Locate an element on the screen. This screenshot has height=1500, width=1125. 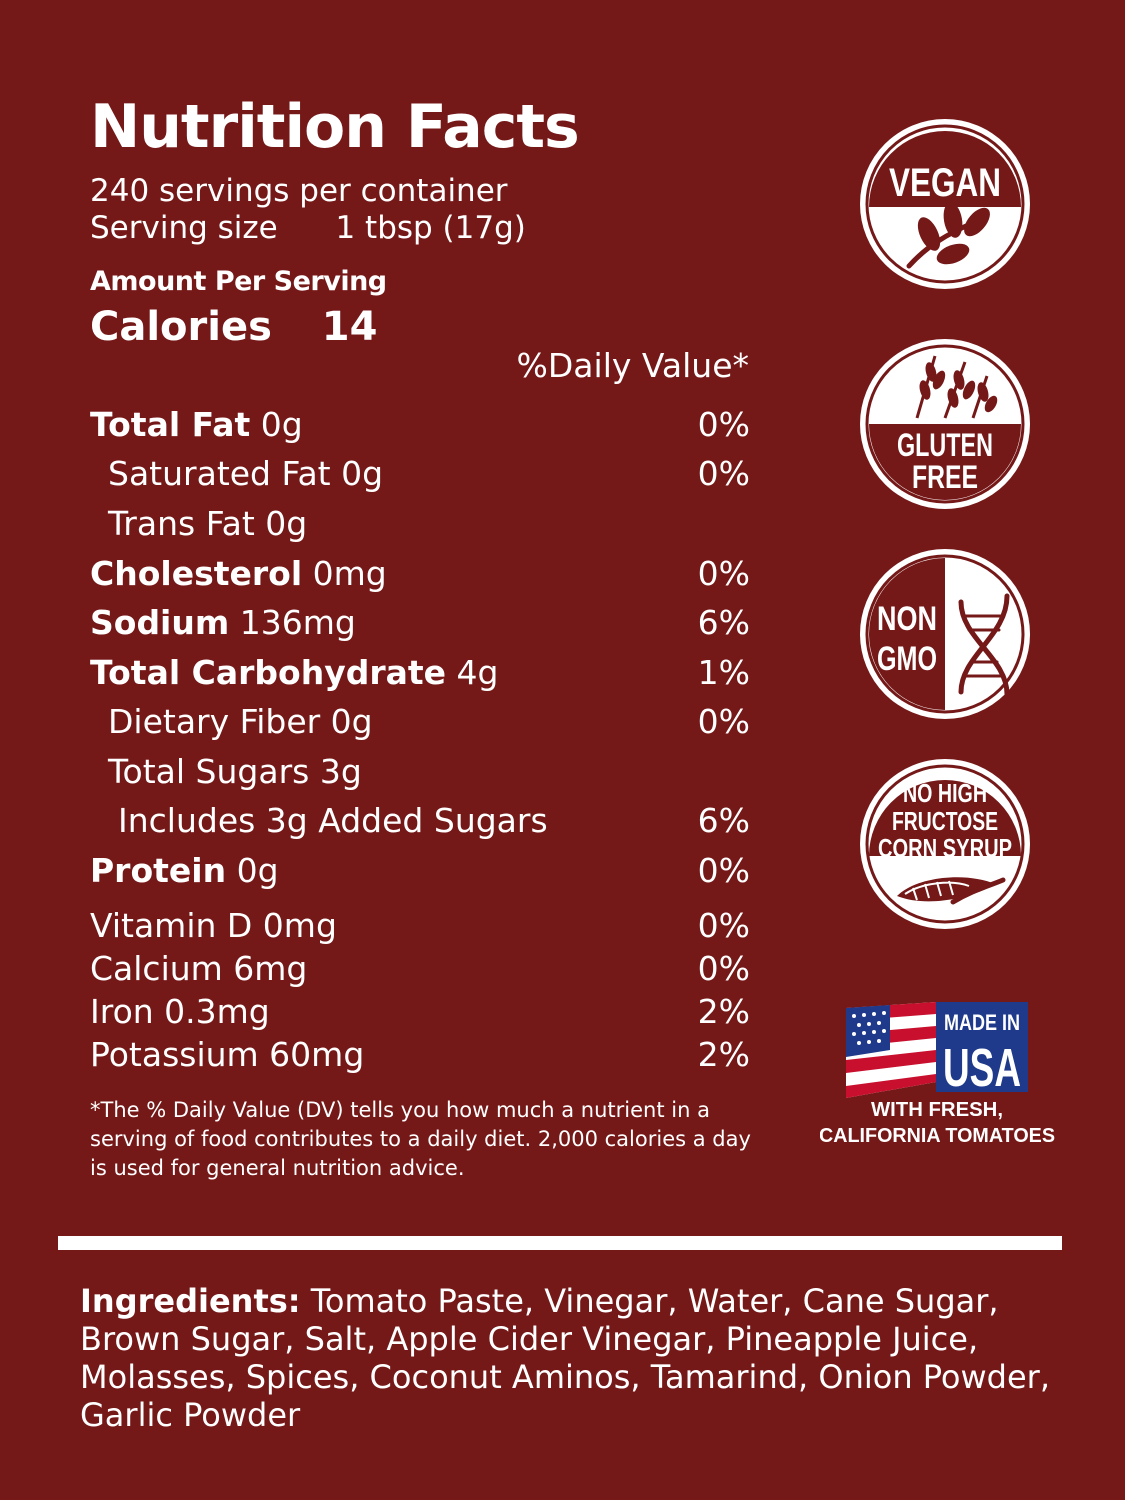
wheat-icon is located at coordinates (956, 387).